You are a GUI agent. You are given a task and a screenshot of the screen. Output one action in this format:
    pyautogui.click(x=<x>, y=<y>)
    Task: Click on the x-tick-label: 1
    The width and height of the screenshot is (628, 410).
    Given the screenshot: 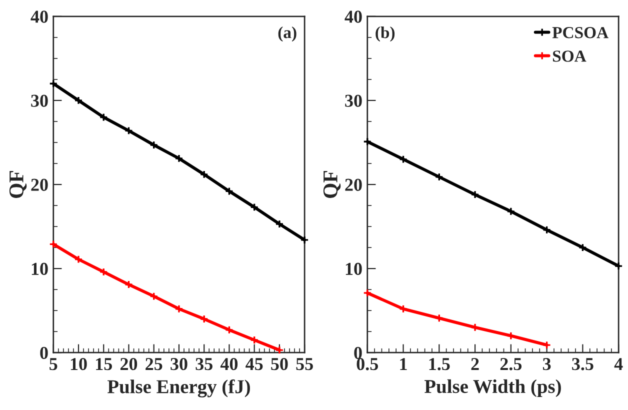 What is the action you would take?
    pyautogui.click(x=403, y=364)
    